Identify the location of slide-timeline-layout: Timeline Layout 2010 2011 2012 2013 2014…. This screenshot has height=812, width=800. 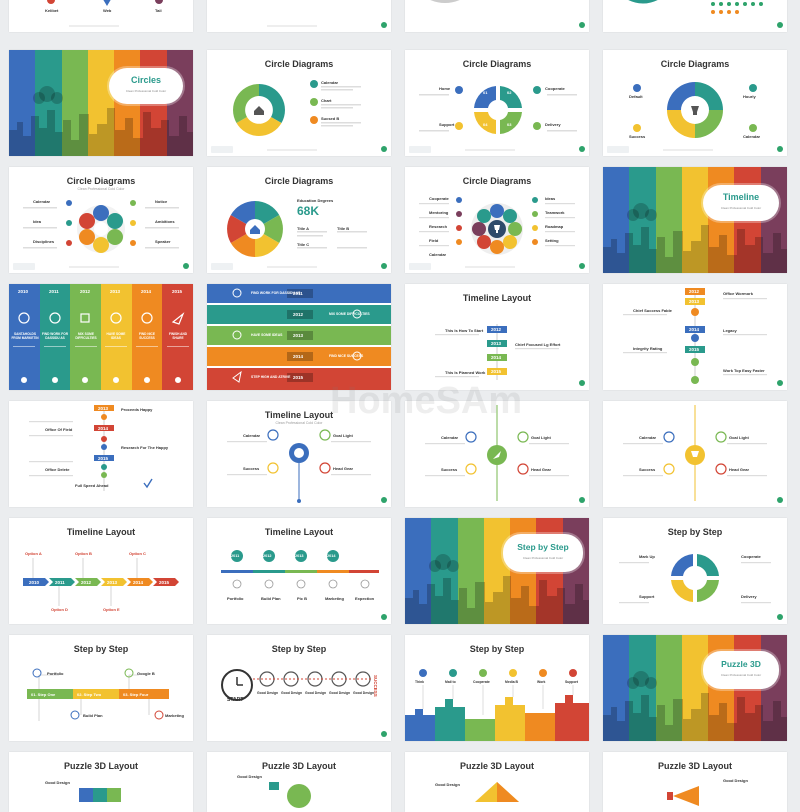
(101, 571).